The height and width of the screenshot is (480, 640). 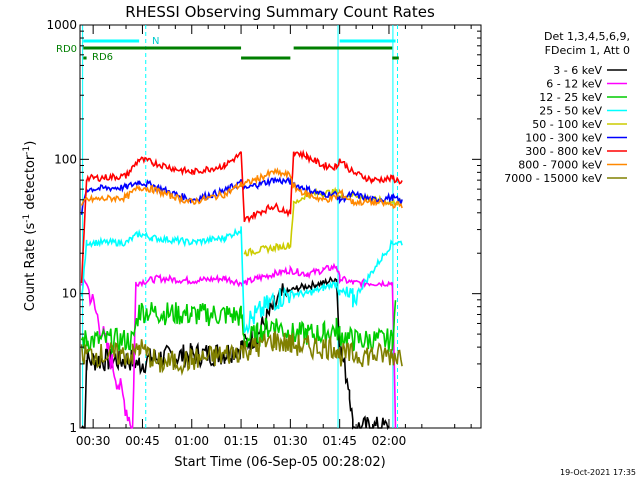 What do you see at coordinates (27, 218) in the screenshot?
I see `y-axis-label-sup1: -1` at bounding box center [27, 218].